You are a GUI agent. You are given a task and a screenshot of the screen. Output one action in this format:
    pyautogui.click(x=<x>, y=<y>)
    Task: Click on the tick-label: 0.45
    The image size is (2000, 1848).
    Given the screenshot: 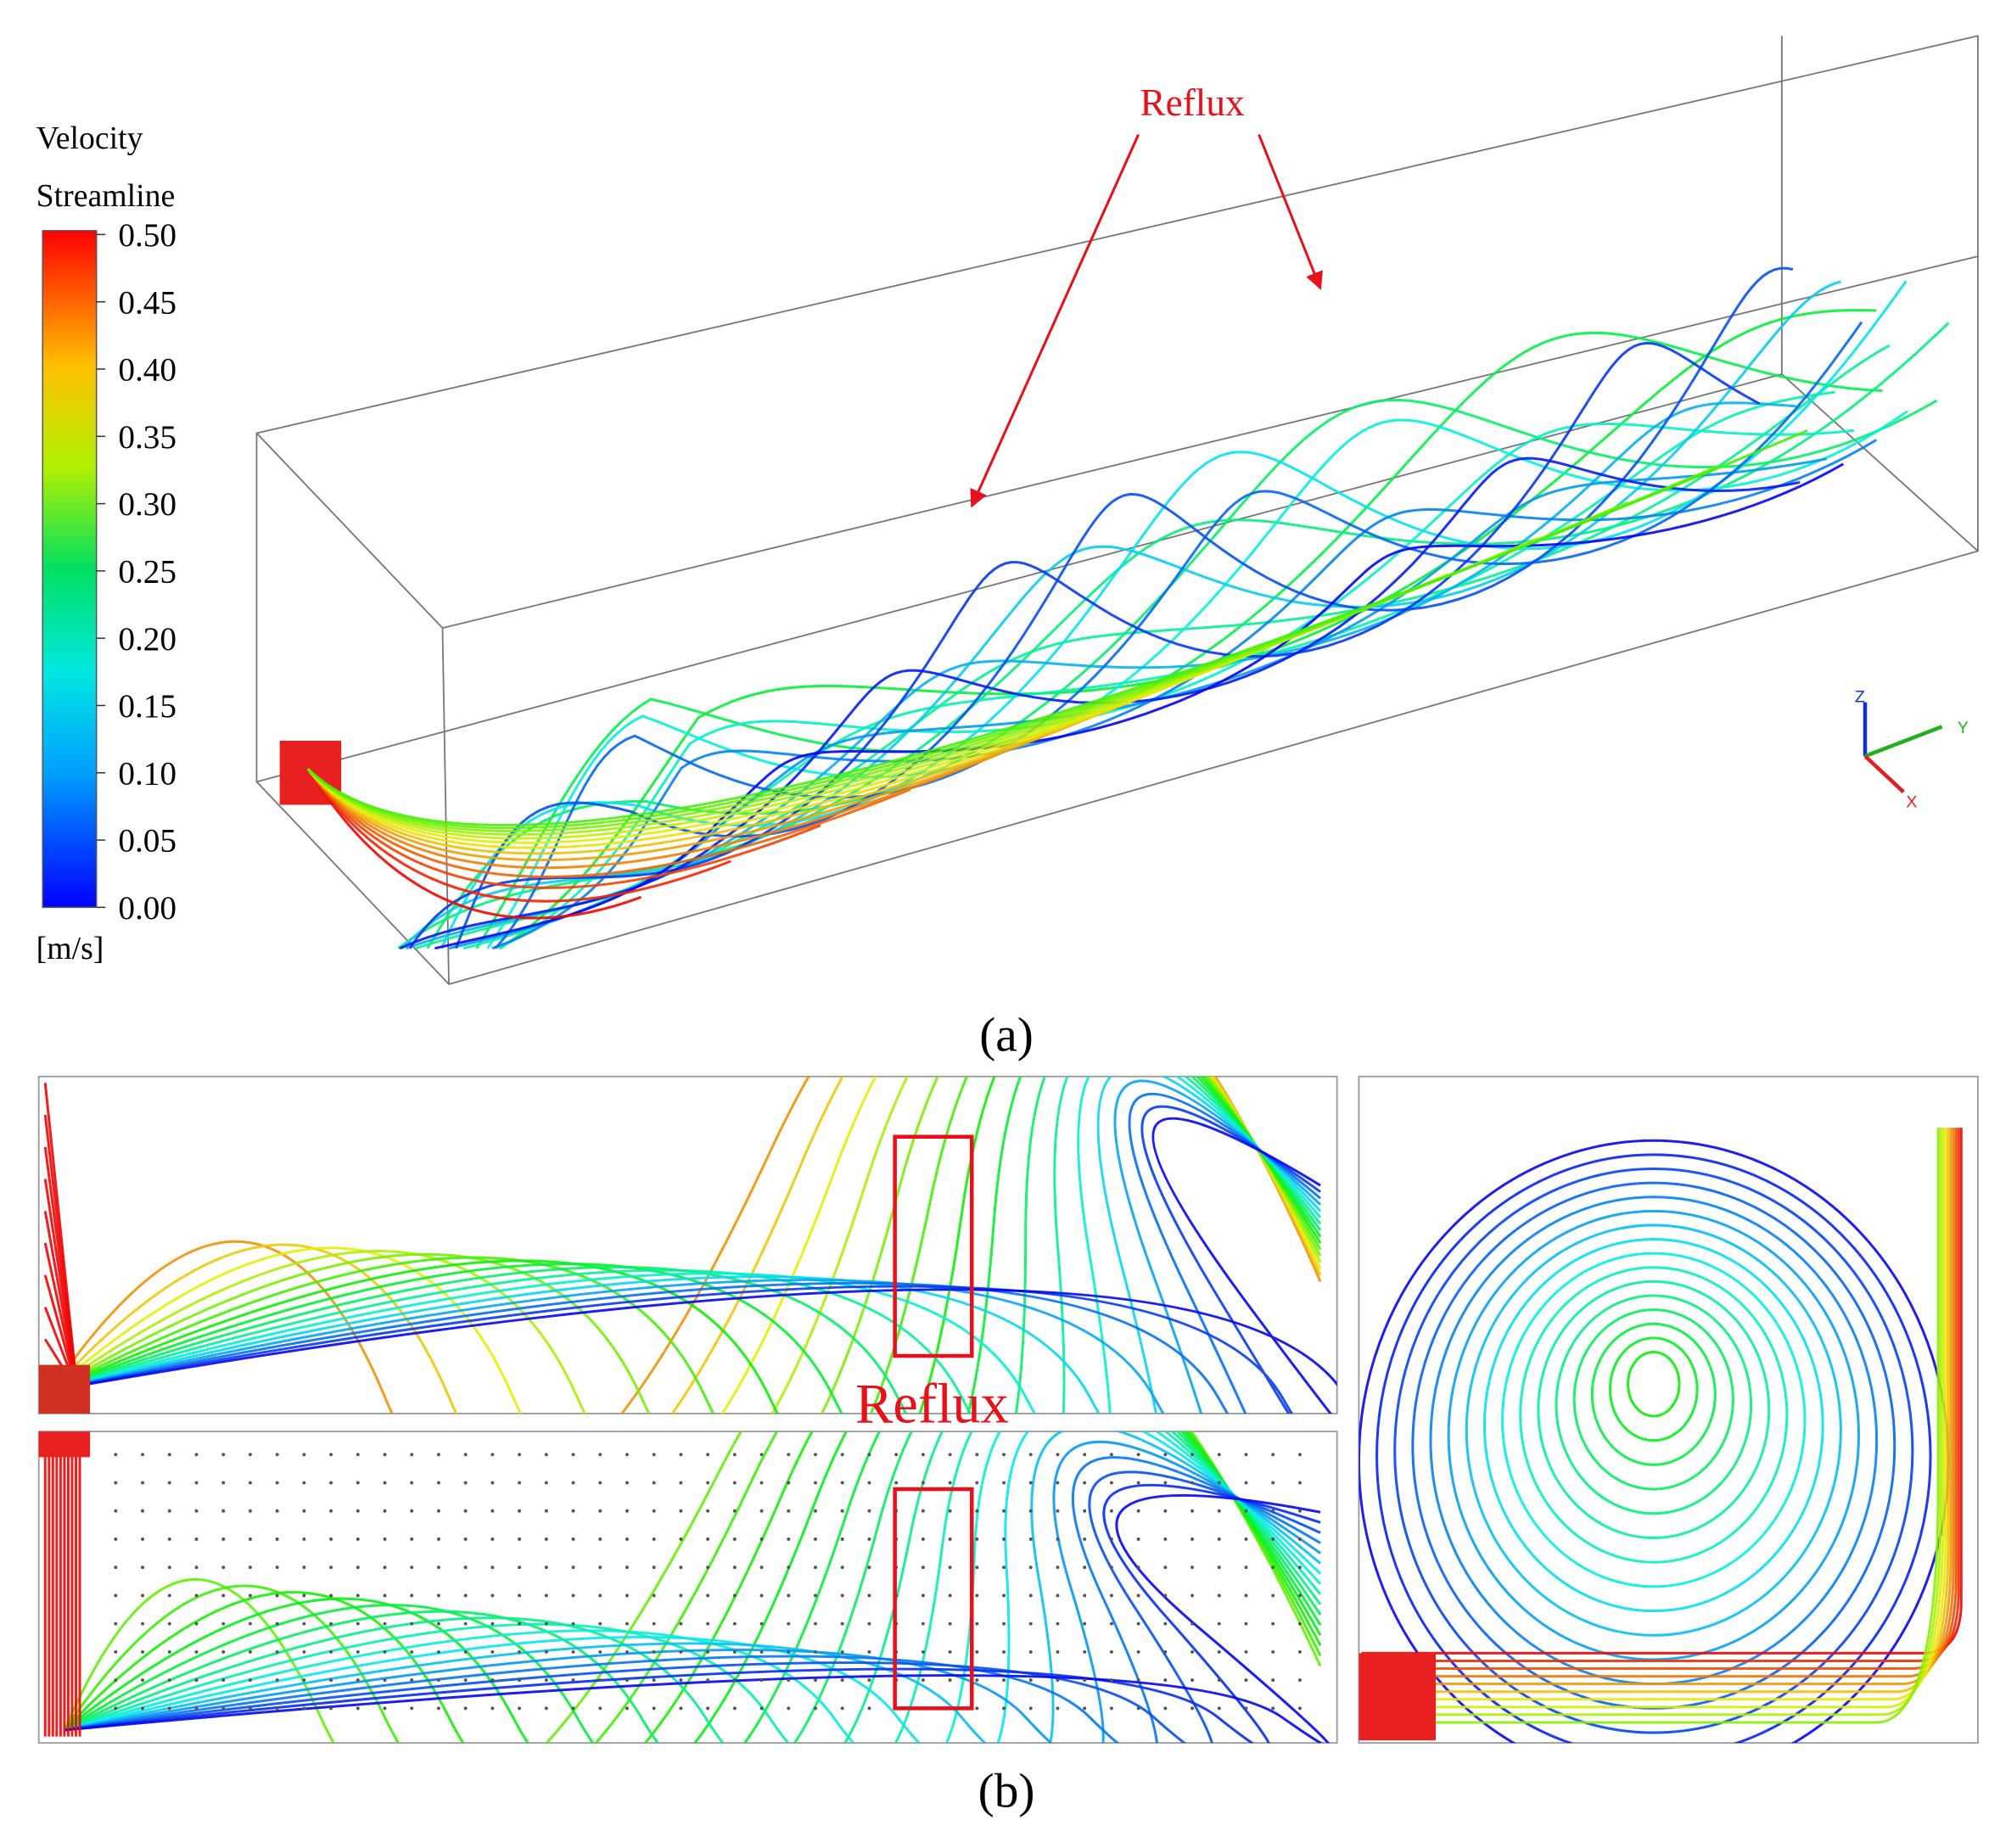 What is the action you would take?
    pyautogui.click(x=147, y=303)
    